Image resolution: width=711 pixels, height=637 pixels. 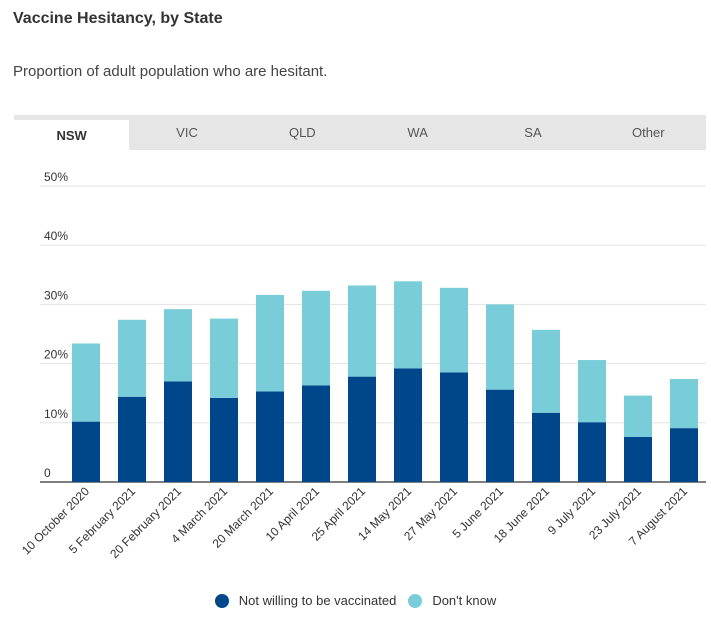 What do you see at coordinates (56, 355) in the screenshot?
I see `y-tick-label: 20%` at bounding box center [56, 355].